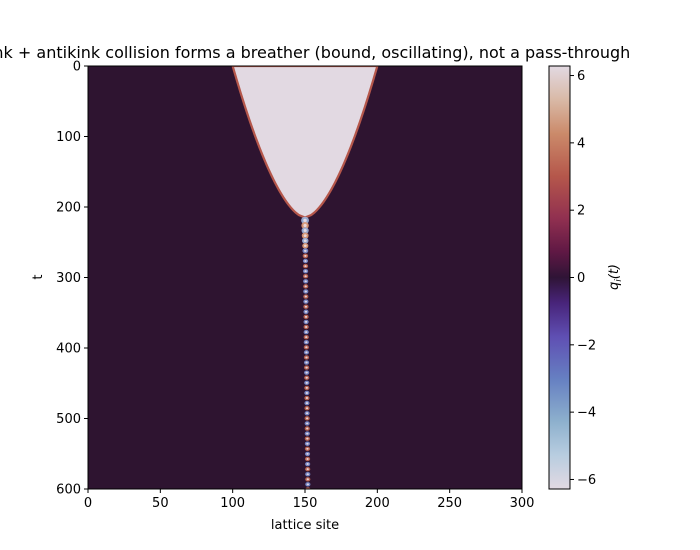  Describe the element at coordinates (68, 349) in the screenshot. I see `y-tick-label: 400` at that location.